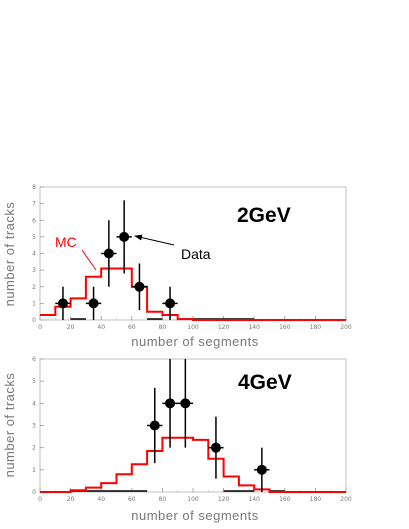  I want to click on y-tick-label: 8, so click(34, 187).